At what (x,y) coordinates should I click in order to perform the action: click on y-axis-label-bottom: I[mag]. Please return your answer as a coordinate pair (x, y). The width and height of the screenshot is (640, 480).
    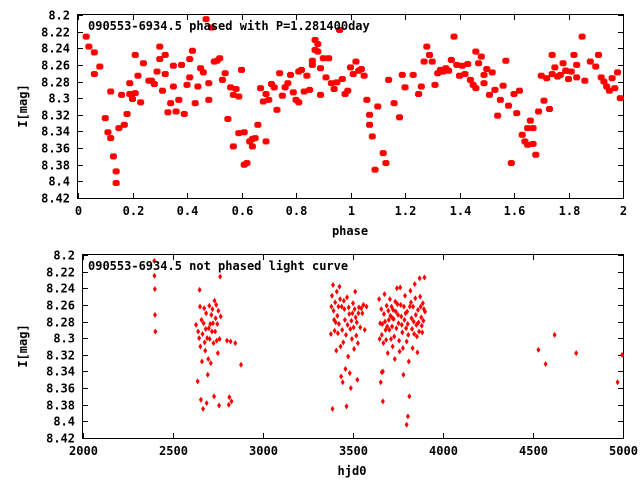
    Looking at the image, I should click on (23, 345).